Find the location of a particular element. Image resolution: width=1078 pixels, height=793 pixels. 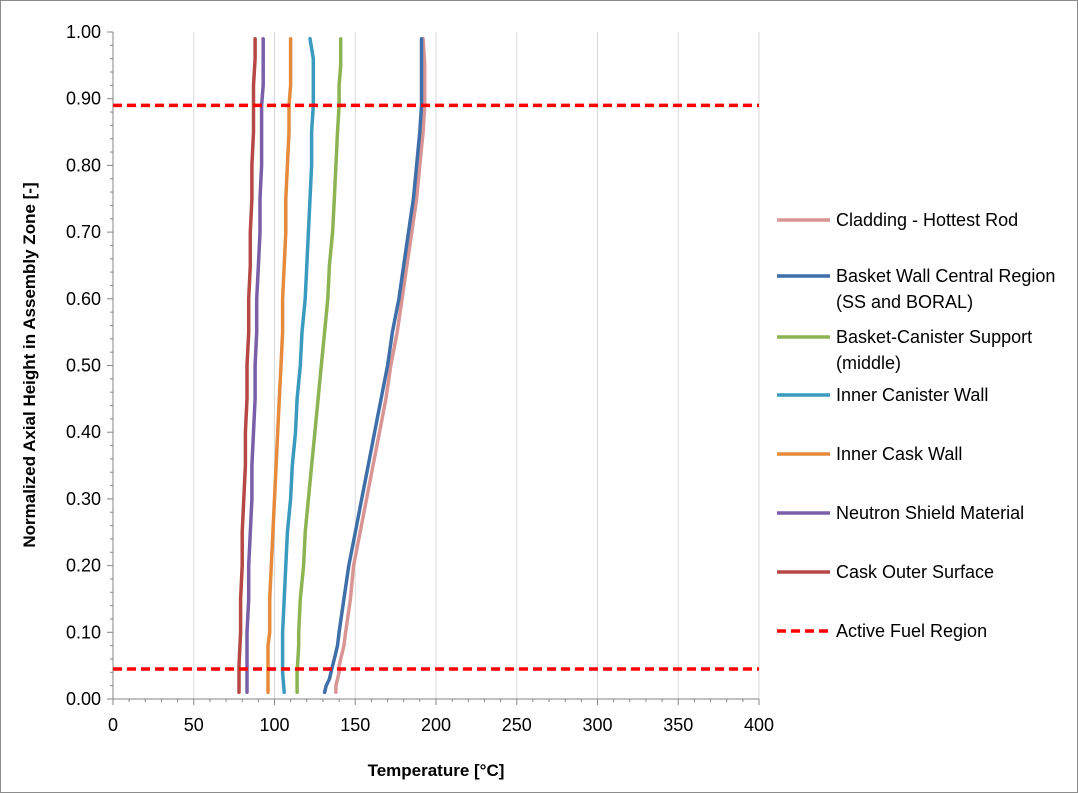

y-tick-label: 0.50 is located at coordinates (83, 366).